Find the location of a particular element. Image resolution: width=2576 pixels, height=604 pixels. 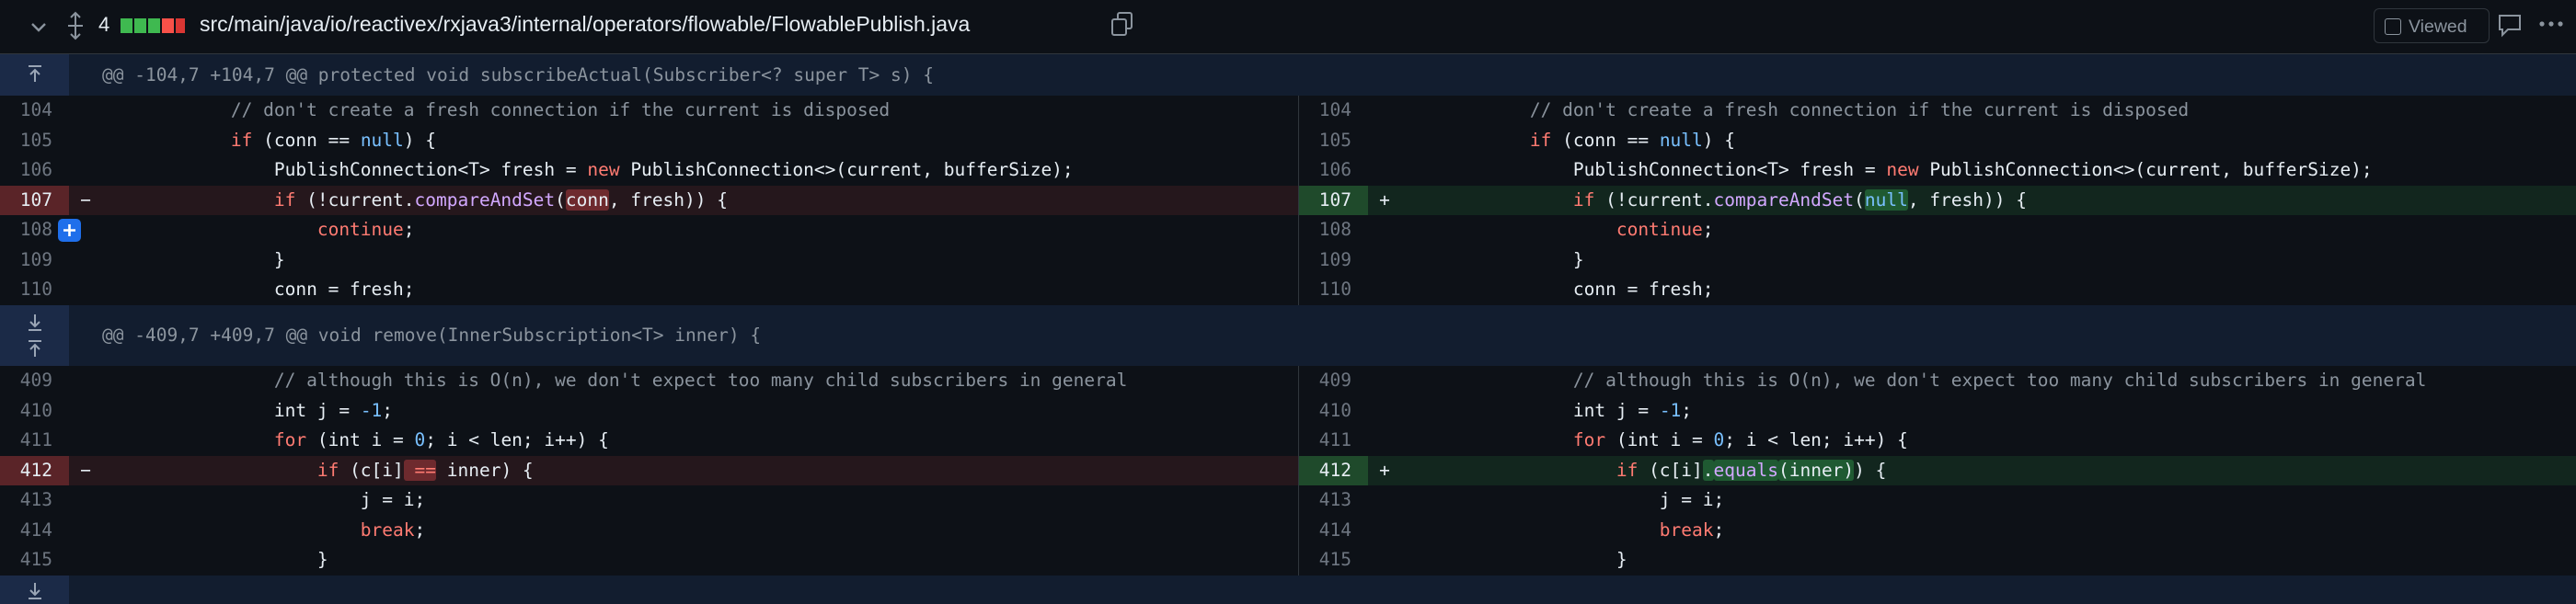

plus-icon is located at coordinates (69, 230).